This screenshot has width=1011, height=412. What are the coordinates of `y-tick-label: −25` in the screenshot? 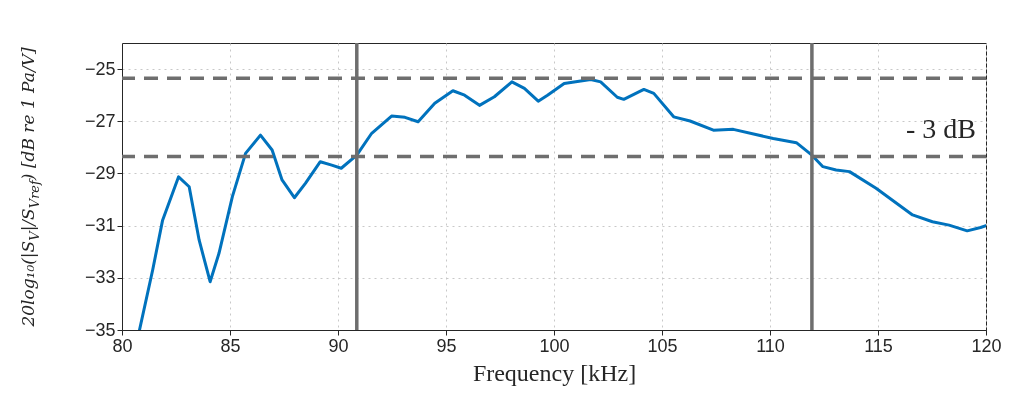 It's located at (100, 68).